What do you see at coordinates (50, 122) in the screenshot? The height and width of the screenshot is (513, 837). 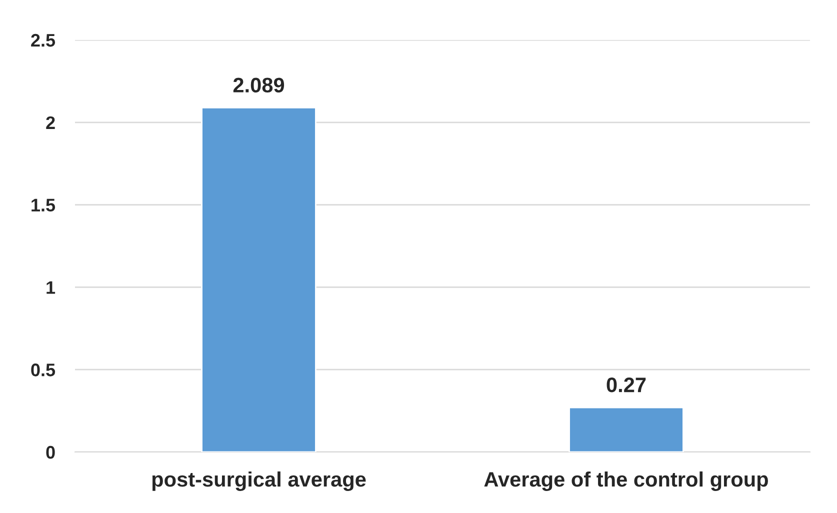 I see `y-tick-label: 2` at bounding box center [50, 122].